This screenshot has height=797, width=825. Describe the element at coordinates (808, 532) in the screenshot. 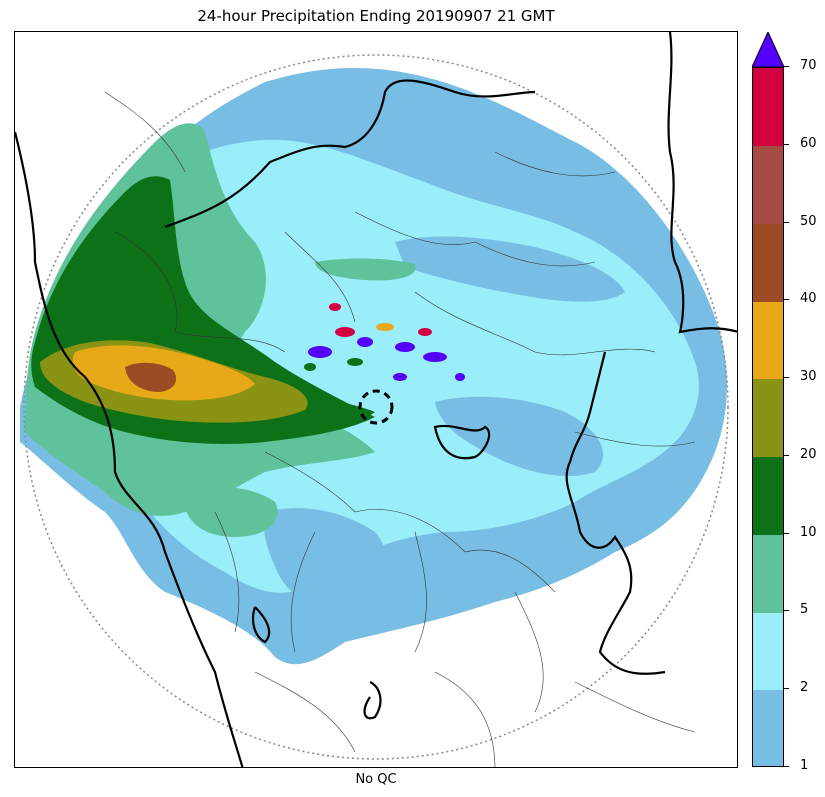

I see `colorbar-tick-label: 10` at that location.